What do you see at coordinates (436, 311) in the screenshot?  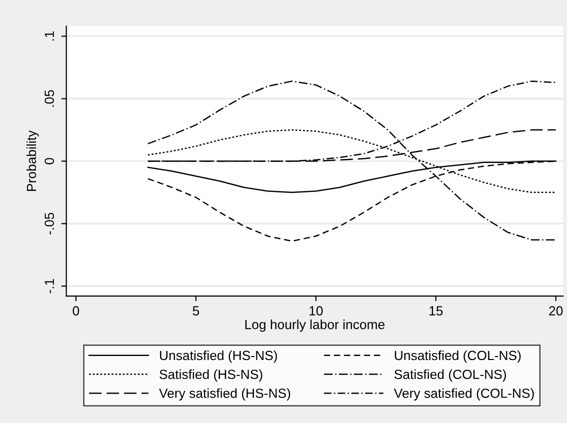 I see `x-tick-label: 15` at bounding box center [436, 311].